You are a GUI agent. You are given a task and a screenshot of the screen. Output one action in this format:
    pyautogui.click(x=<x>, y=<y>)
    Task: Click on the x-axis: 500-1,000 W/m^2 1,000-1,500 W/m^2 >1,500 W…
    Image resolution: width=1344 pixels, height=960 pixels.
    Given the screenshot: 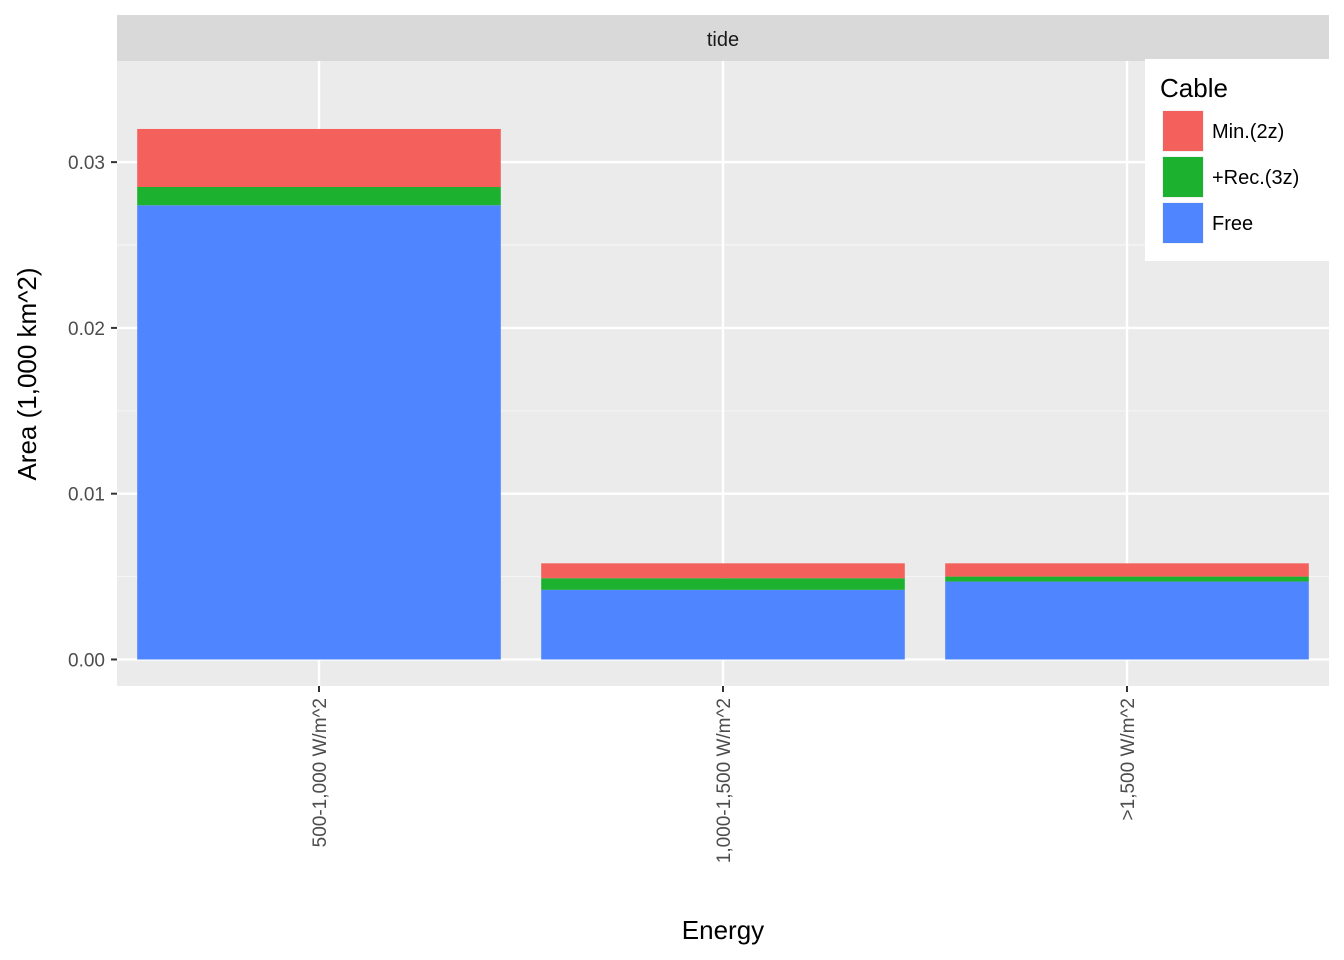 What is the action you would take?
    pyautogui.click(x=724, y=774)
    